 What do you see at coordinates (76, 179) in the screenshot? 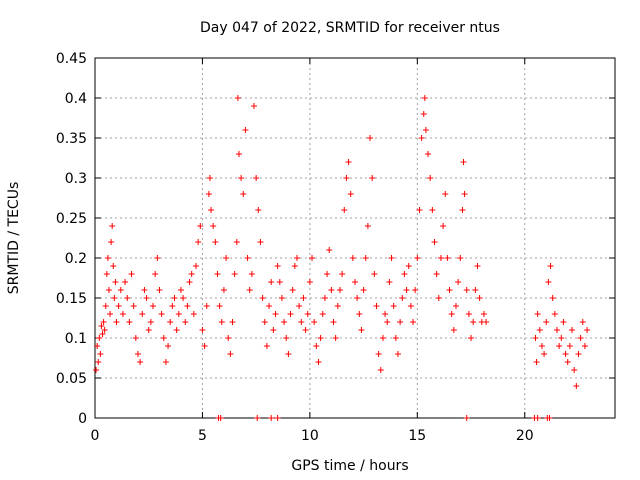
I see `y-tick-label: 0.3` at bounding box center [76, 179].